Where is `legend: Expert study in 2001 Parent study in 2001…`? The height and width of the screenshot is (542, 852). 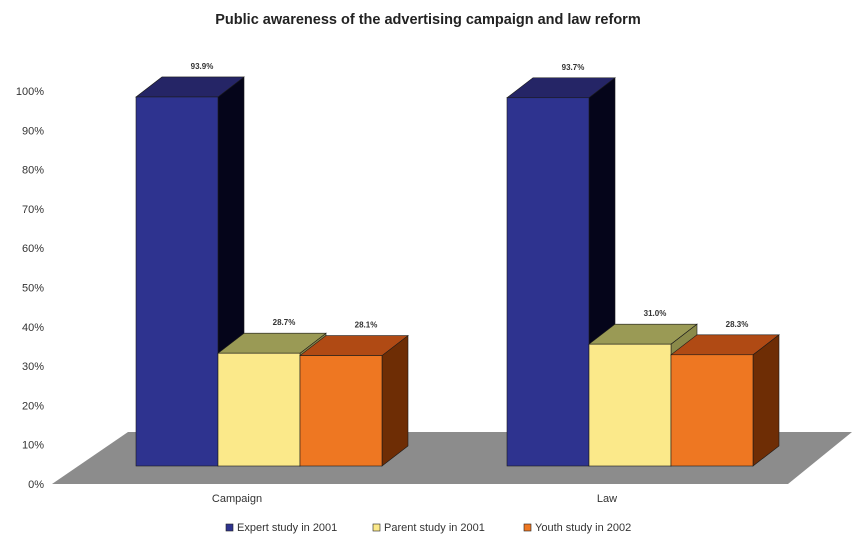
legend: Expert study in 2001 Parent study in 2001… is located at coordinates (428, 528).